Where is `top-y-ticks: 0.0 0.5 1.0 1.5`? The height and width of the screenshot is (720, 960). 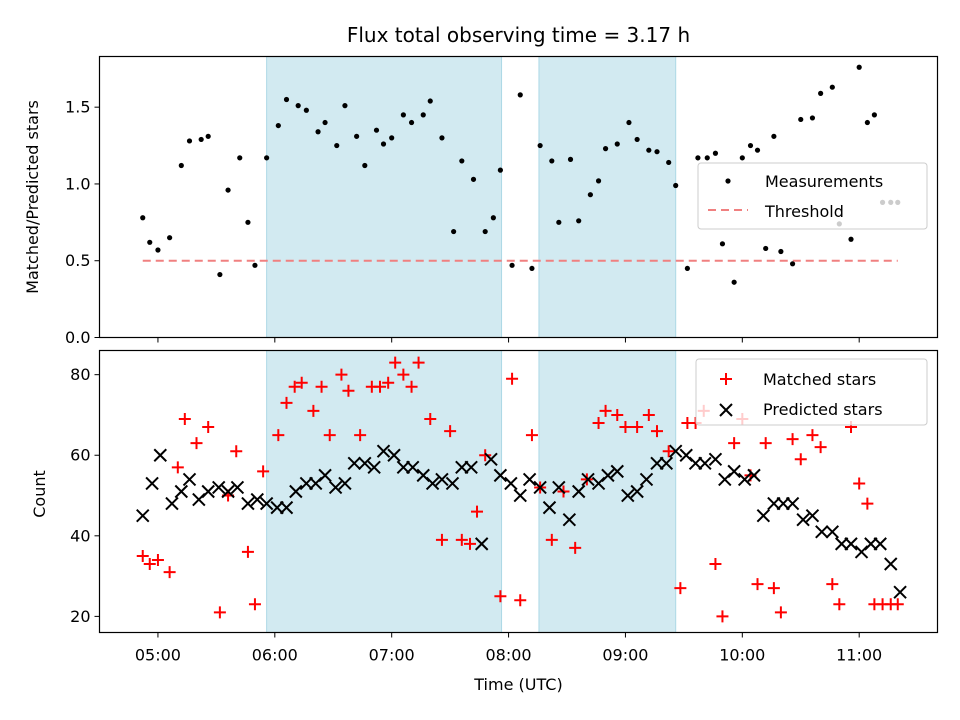 top-y-ticks: 0.0 0.5 1.0 1.5 is located at coordinates (82, 222).